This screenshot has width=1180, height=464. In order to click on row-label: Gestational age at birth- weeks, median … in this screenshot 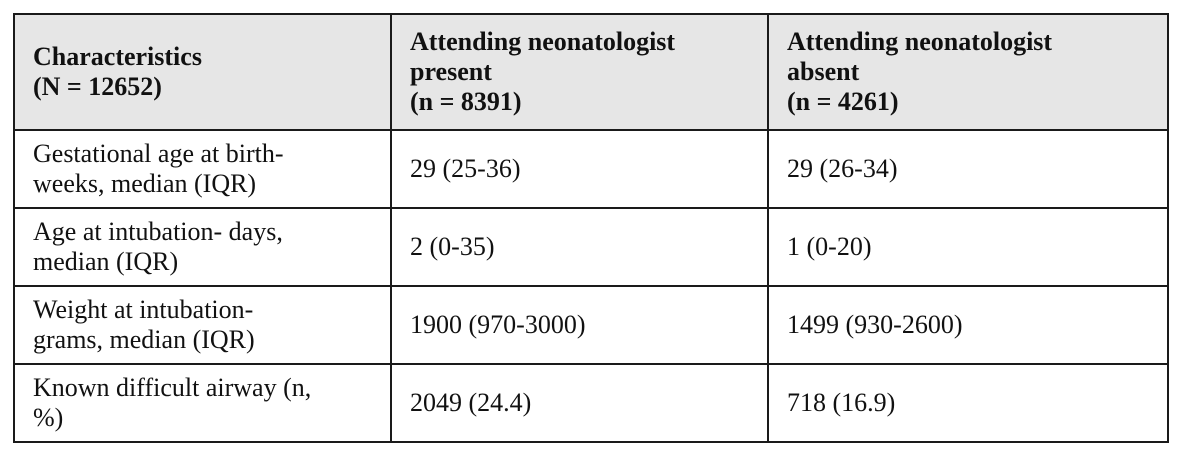, I will do `click(202, 169)`.